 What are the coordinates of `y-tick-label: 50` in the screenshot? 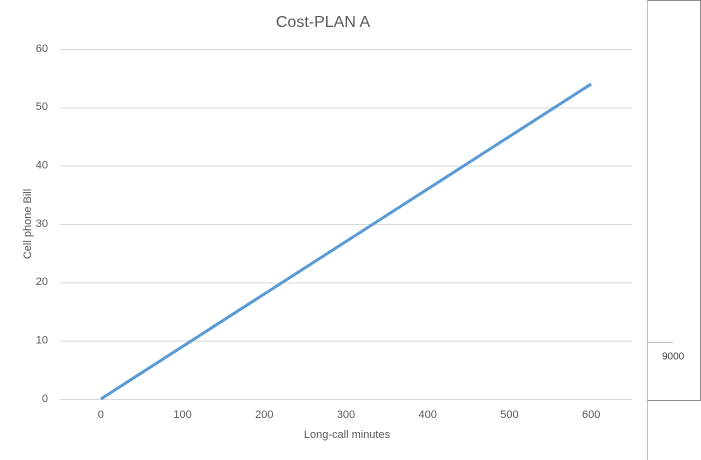 It's located at (42, 107).